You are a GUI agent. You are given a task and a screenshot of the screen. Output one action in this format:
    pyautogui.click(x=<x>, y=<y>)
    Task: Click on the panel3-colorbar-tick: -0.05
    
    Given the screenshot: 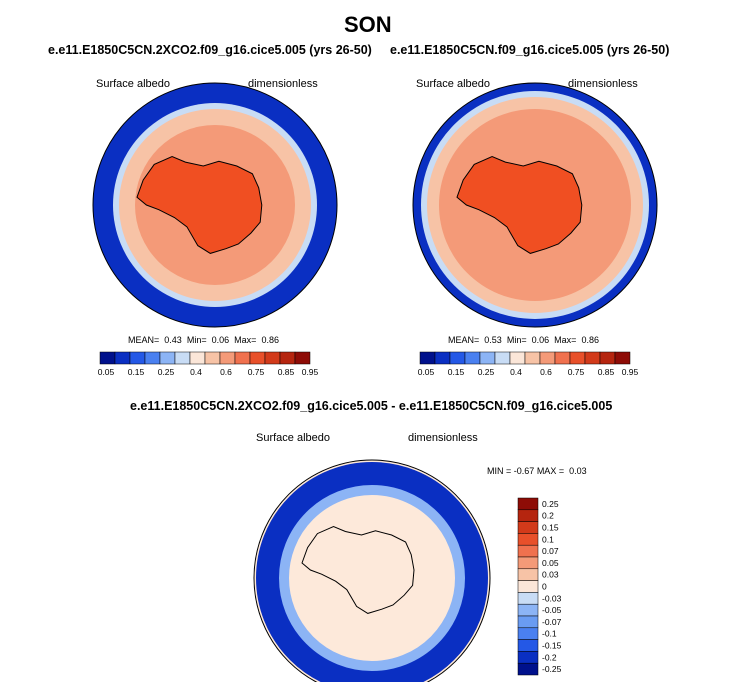 What is the action you would take?
    pyautogui.click(x=552, y=610)
    